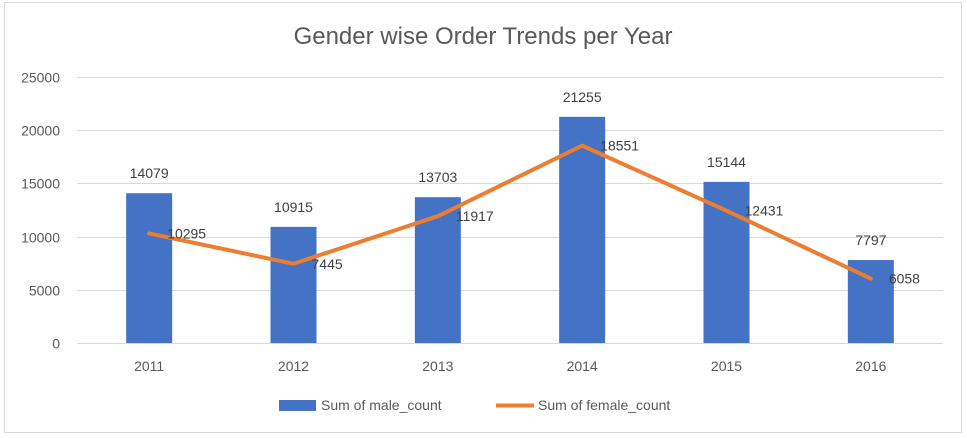 The height and width of the screenshot is (438, 967). I want to click on x-tick-label: 2011, so click(149, 366).